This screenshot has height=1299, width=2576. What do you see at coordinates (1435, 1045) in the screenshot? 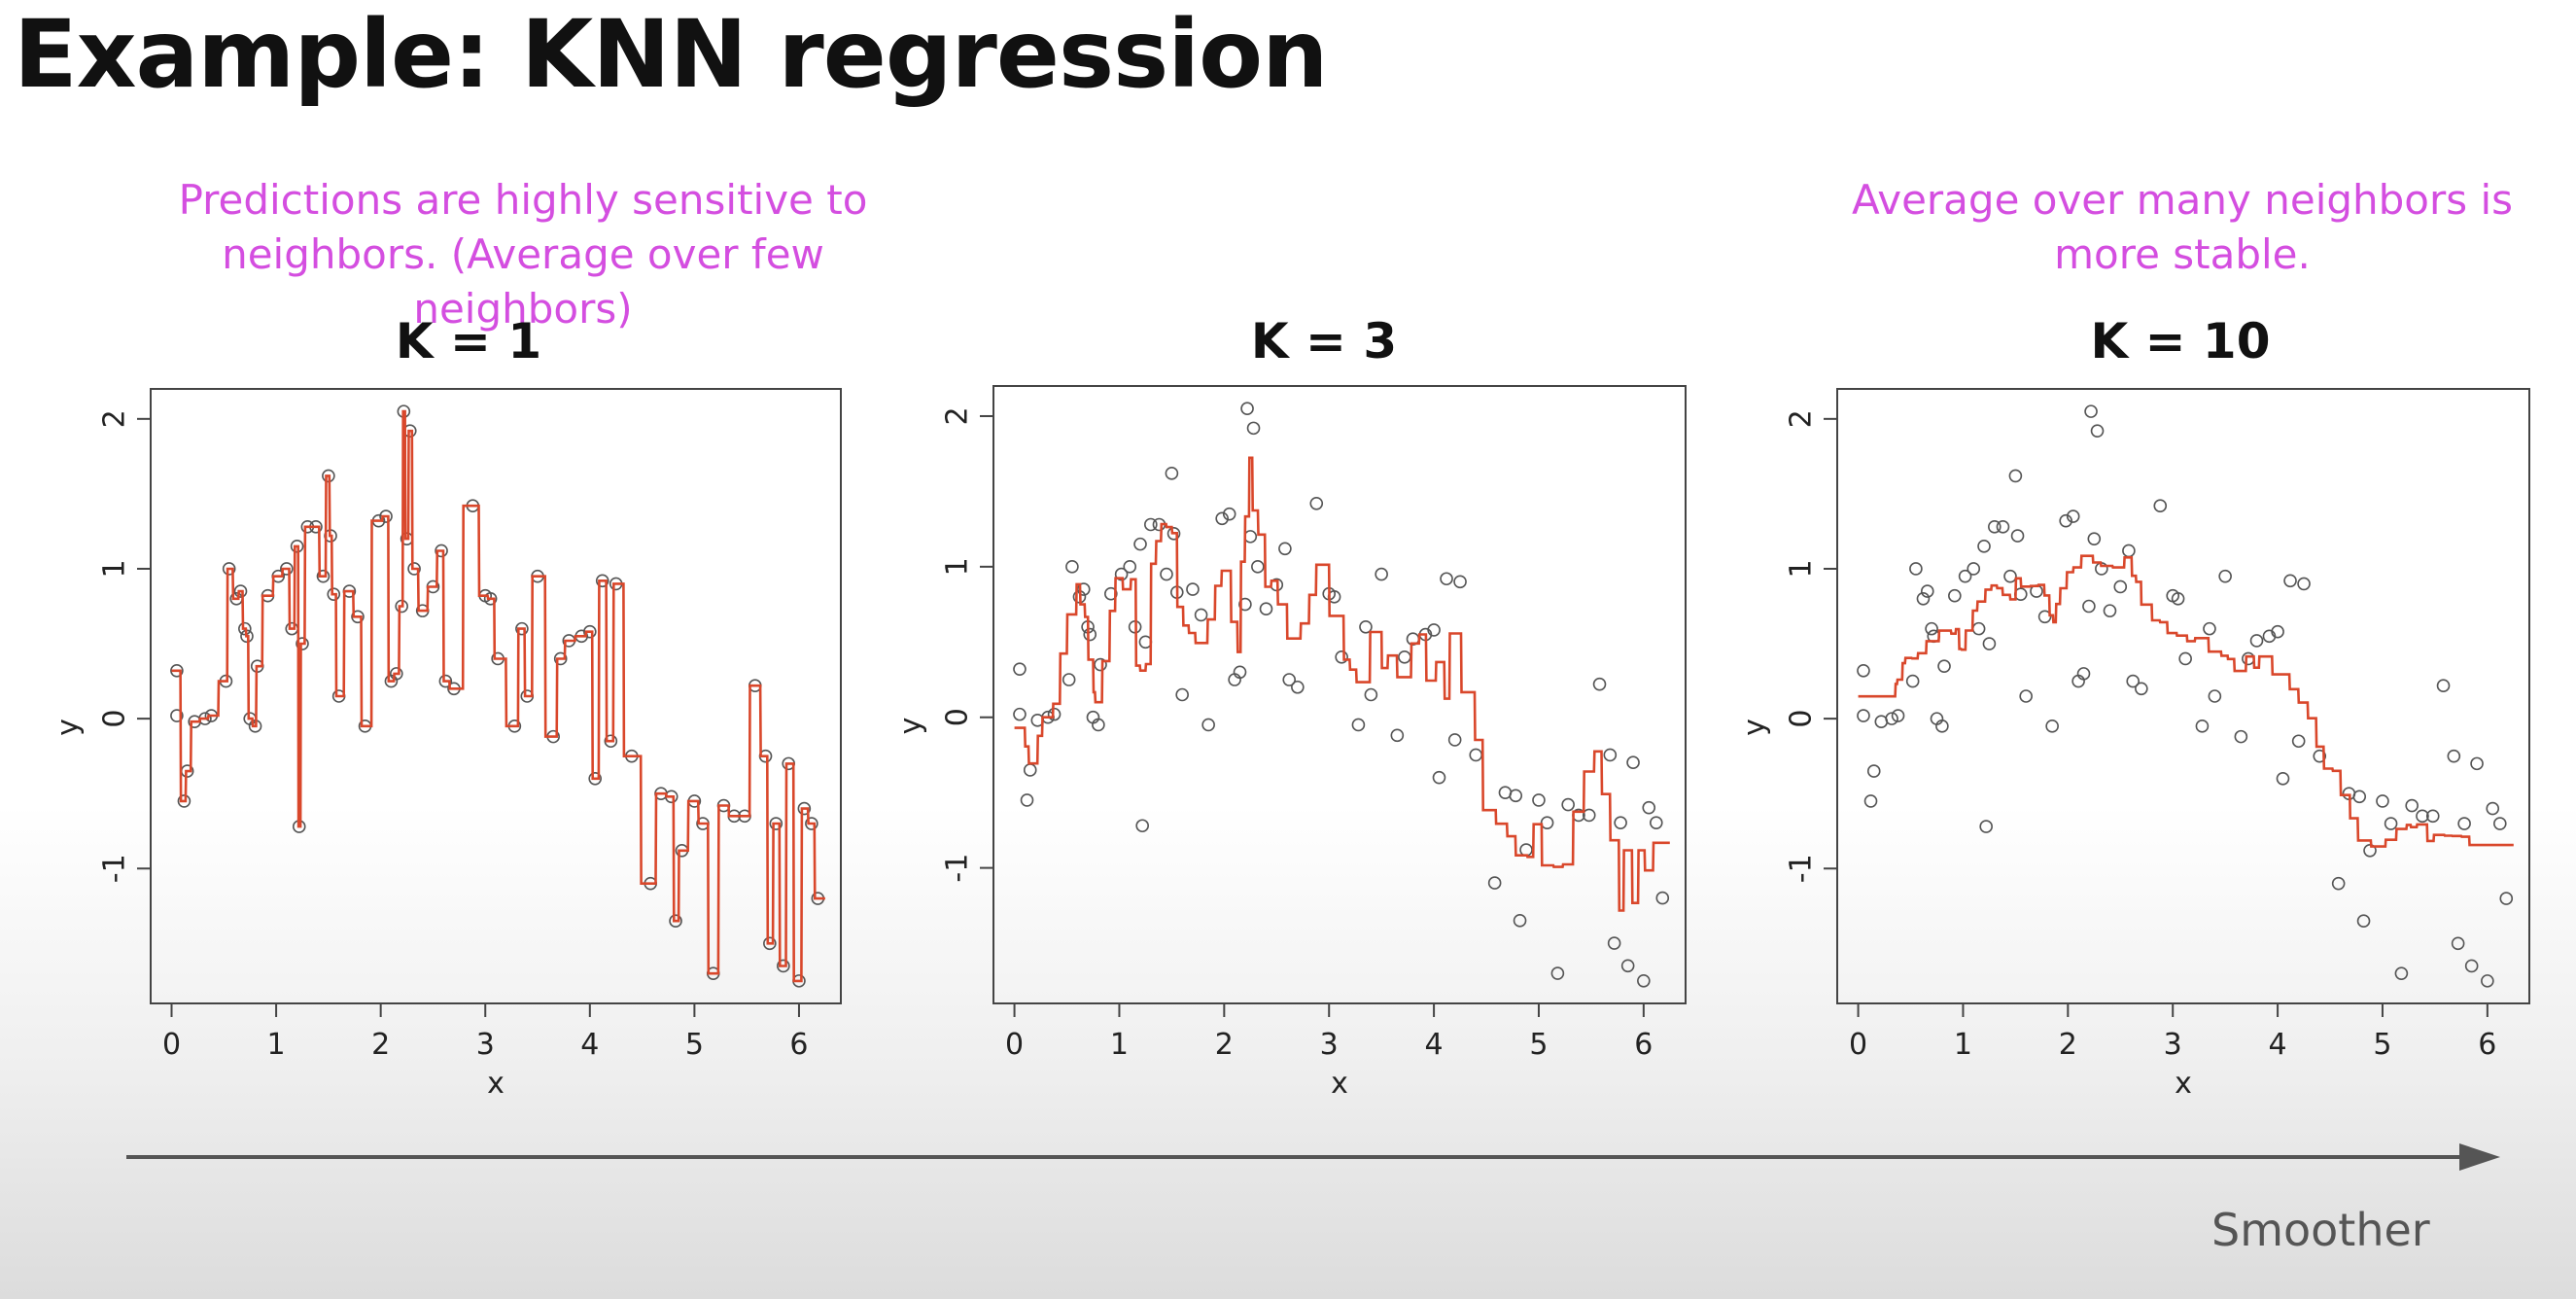
I see `x-tick-label: 4` at bounding box center [1435, 1045].